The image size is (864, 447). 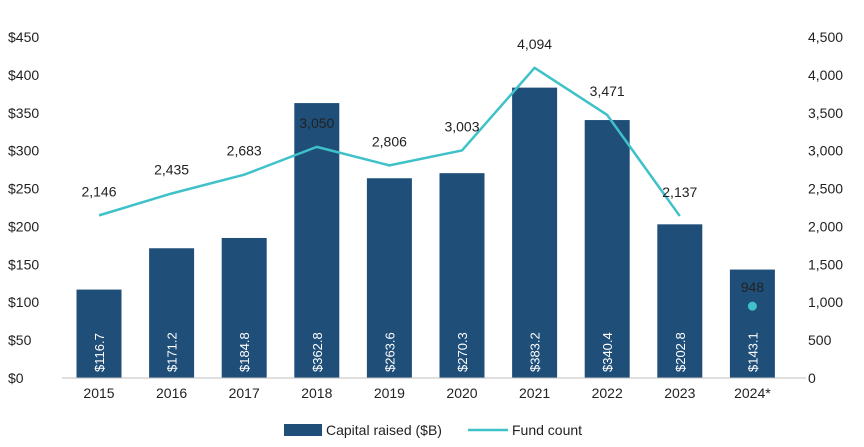 I want to click on right-tick-label: 0, so click(x=812, y=378).